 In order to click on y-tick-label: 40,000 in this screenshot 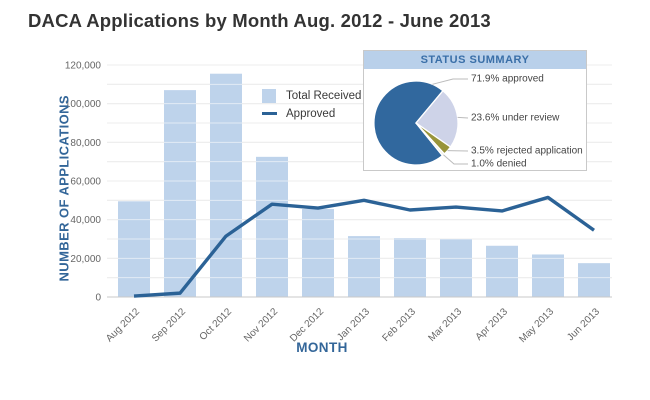, I will do `click(85, 220)`.